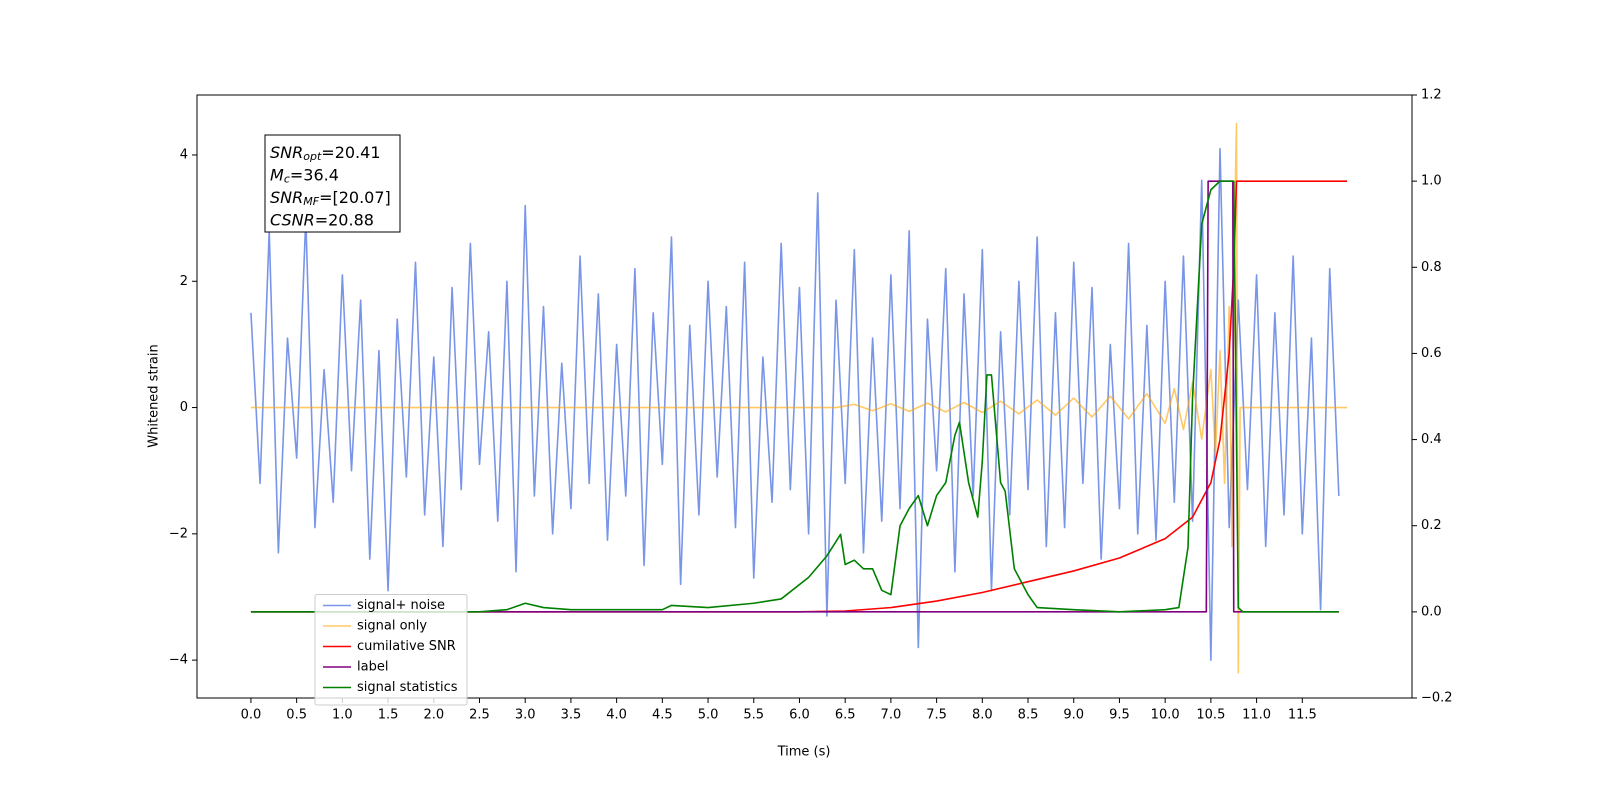 The height and width of the screenshot is (800, 1600). What do you see at coordinates (1210, 715) in the screenshot?
I see `x-tick-label: 10.5` at bounding box center [1210, 715].